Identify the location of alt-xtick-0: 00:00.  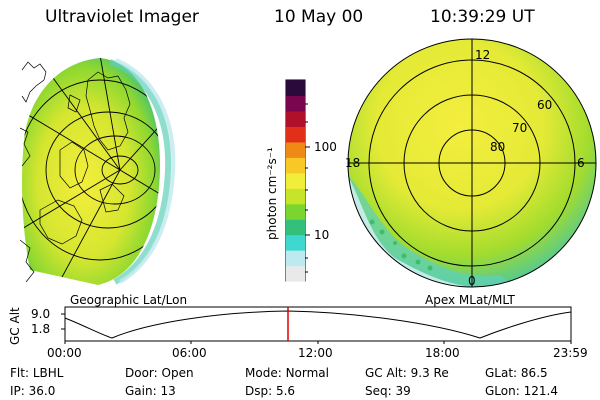
(64, 353).